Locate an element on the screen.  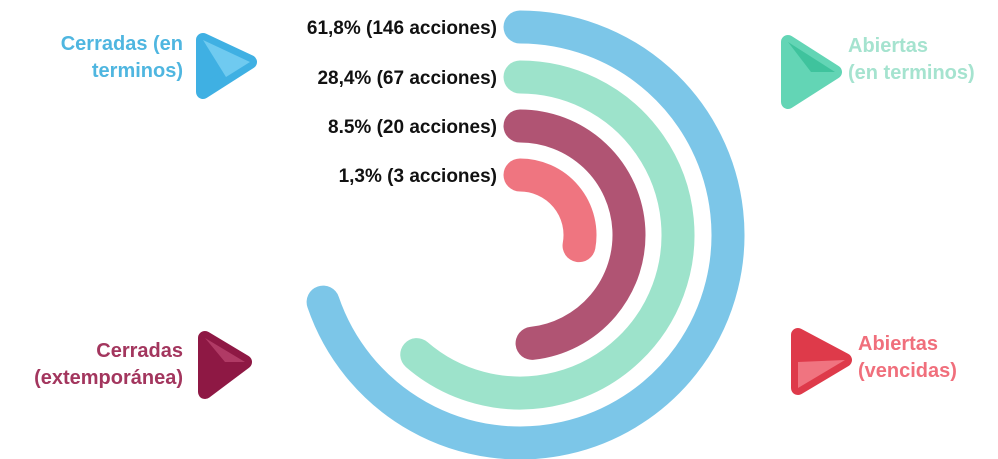
legend-label: Abiertas (en terminos) is located at coordinates (911, 59).